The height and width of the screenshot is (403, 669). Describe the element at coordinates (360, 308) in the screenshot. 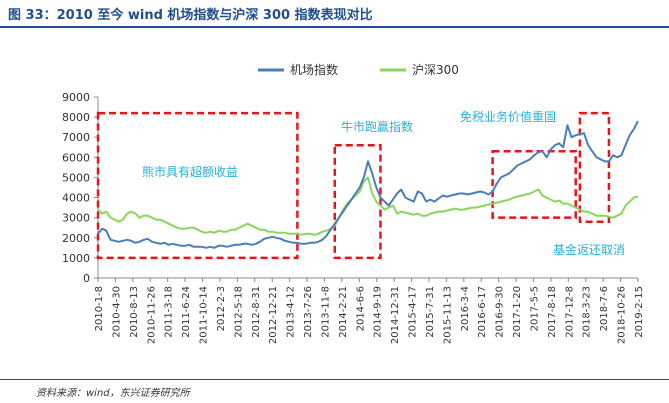

I see `x-tick-label: 2014-6-6` at that location.